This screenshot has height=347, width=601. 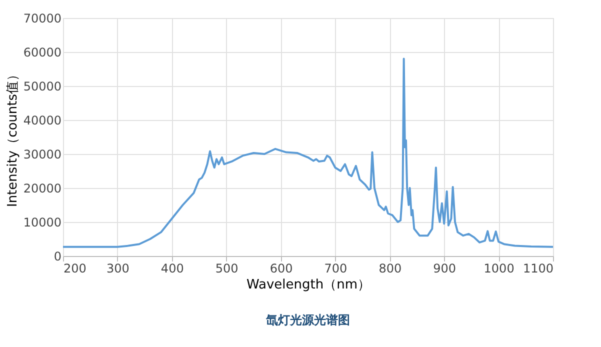 I want to click on y-tick-label: 30000, so click(x=42, y=155).